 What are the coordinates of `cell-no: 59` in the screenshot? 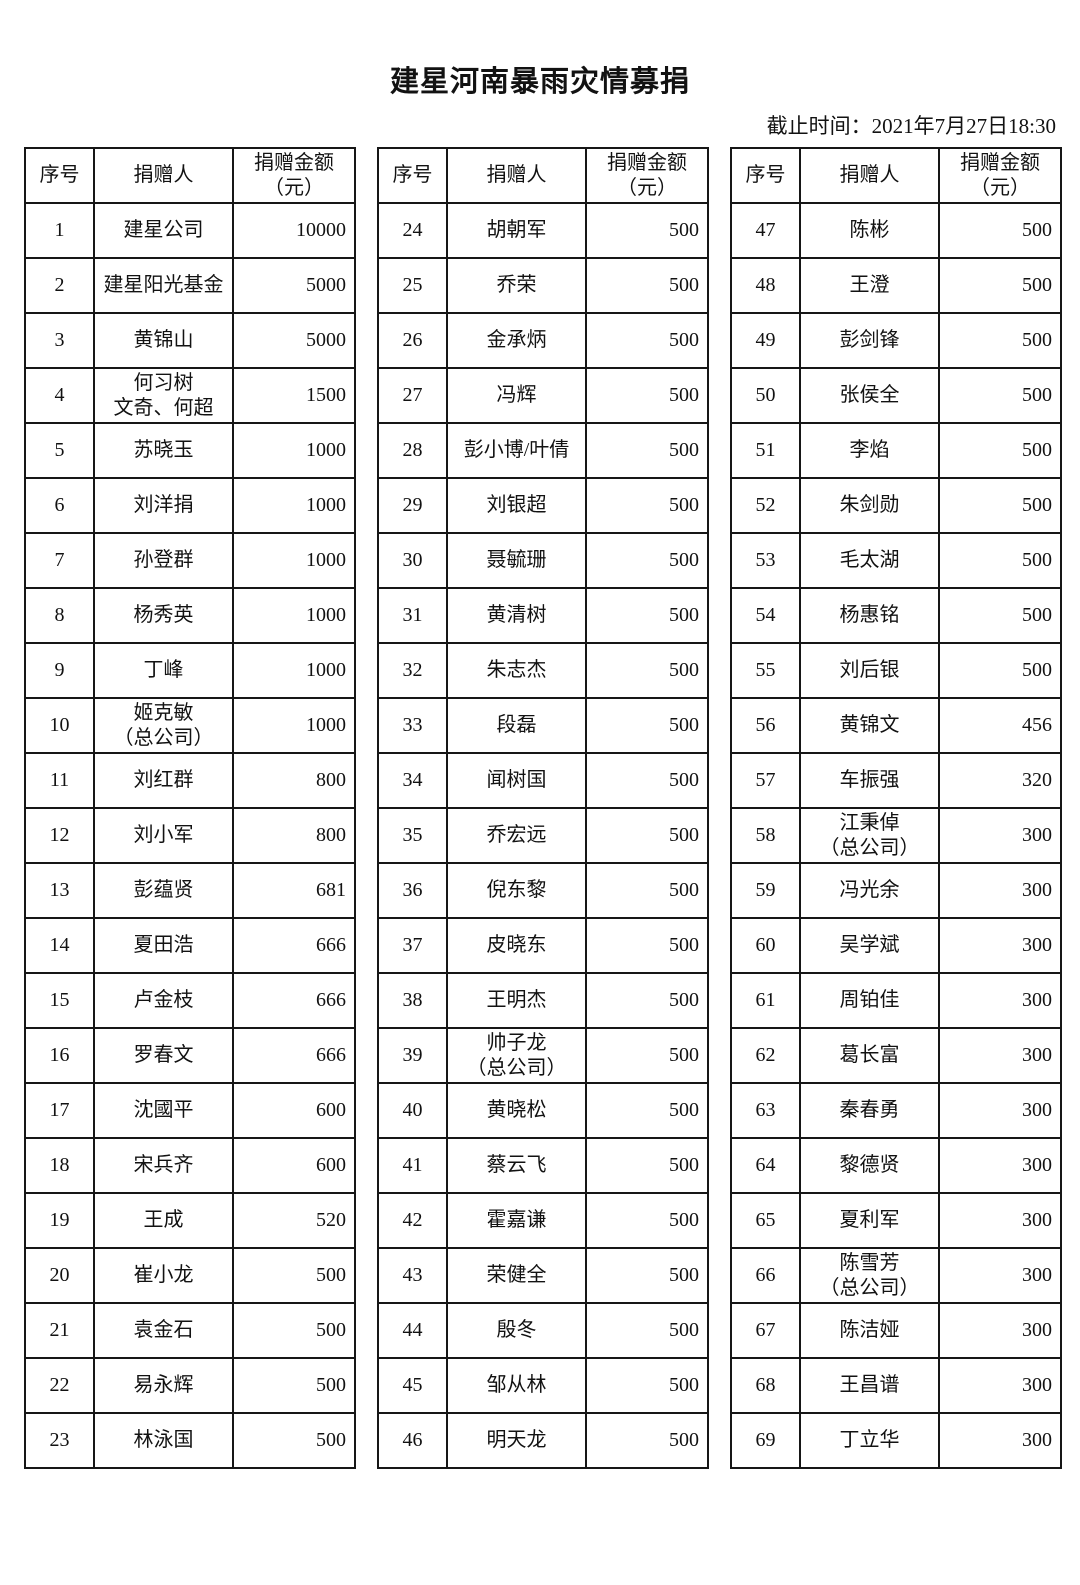 It's located at (765, 890).